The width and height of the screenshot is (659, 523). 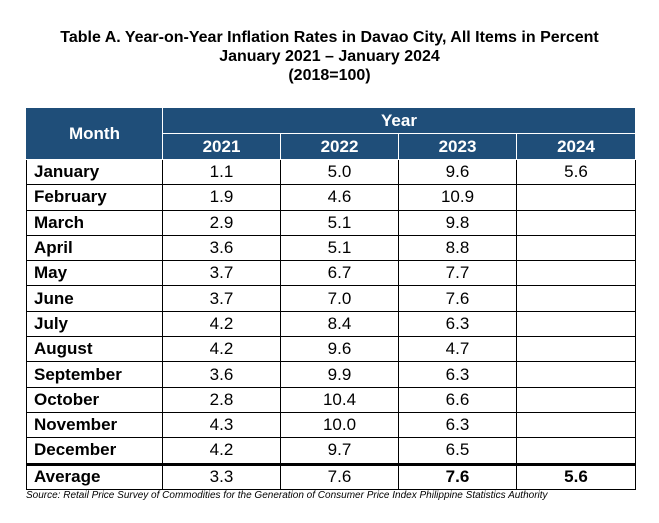 I want to click on value-cell-2022: 4.6, so click(x=339, y=197).